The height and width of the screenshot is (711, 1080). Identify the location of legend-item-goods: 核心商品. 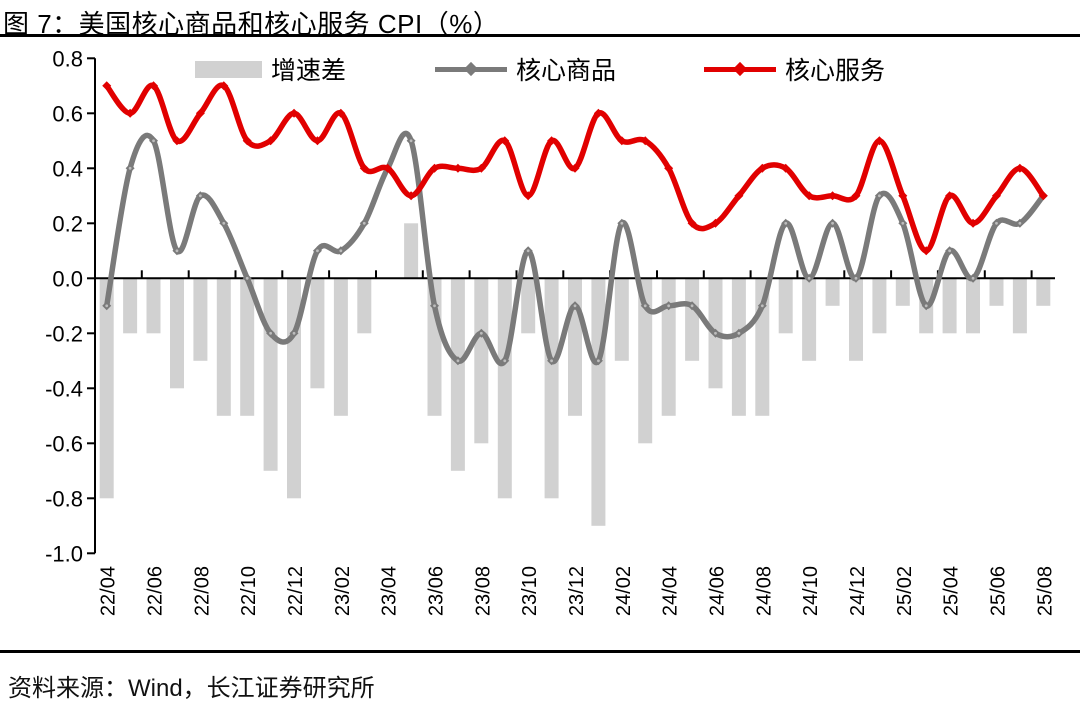
(525, 70).